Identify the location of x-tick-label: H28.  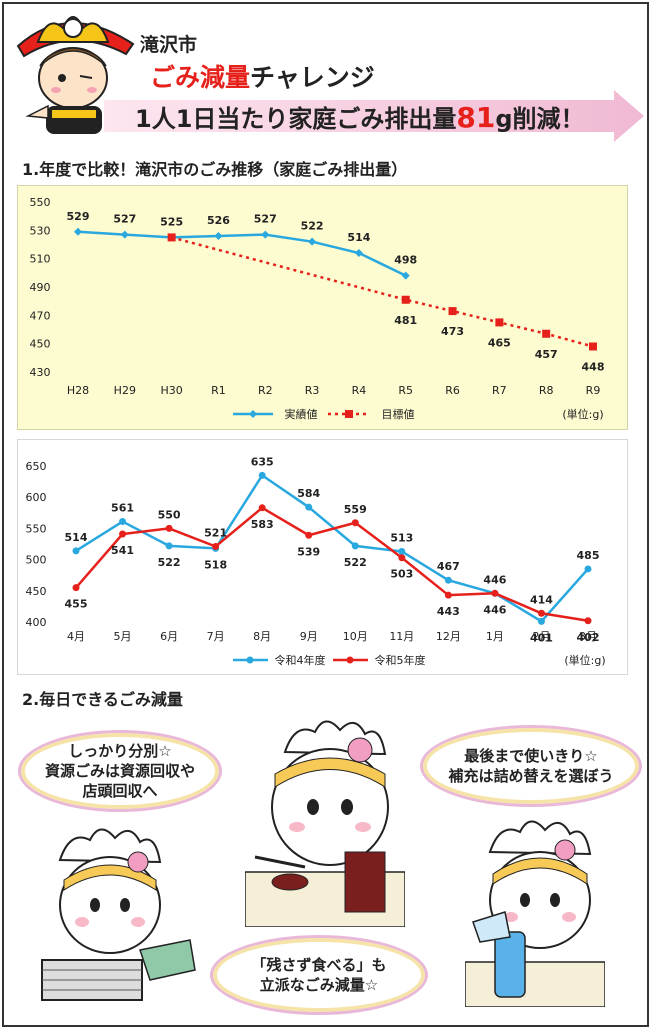
(78, 390).